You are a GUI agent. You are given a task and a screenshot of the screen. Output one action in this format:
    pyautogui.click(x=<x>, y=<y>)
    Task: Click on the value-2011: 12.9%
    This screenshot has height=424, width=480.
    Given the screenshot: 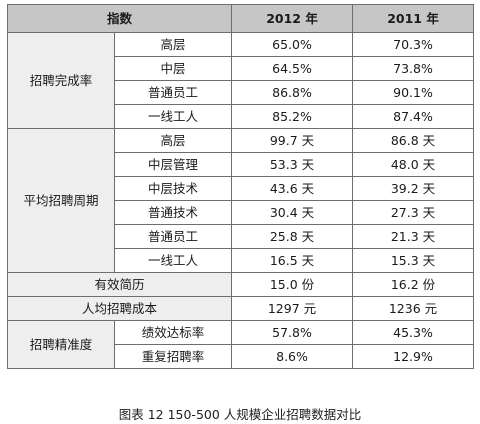 What is the action you would take?
    pyautogui.click(x=413, y=356)
    